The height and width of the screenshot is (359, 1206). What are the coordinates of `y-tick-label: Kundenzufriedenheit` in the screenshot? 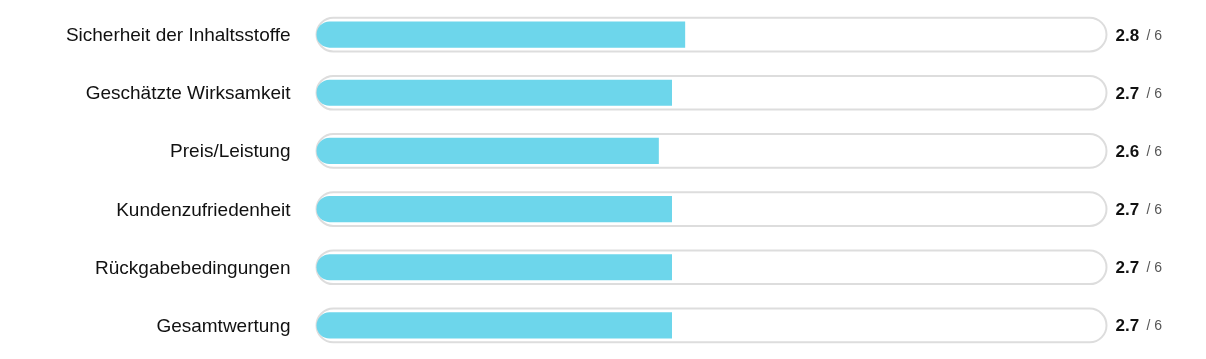 It's located at (204, 209).